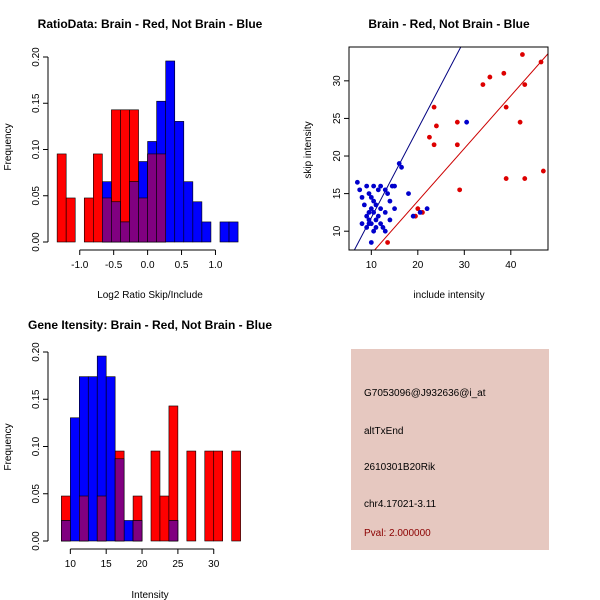 The image size is (600, 600). I want to click on scatter-xlabel: include intensity, so click(448, 295).